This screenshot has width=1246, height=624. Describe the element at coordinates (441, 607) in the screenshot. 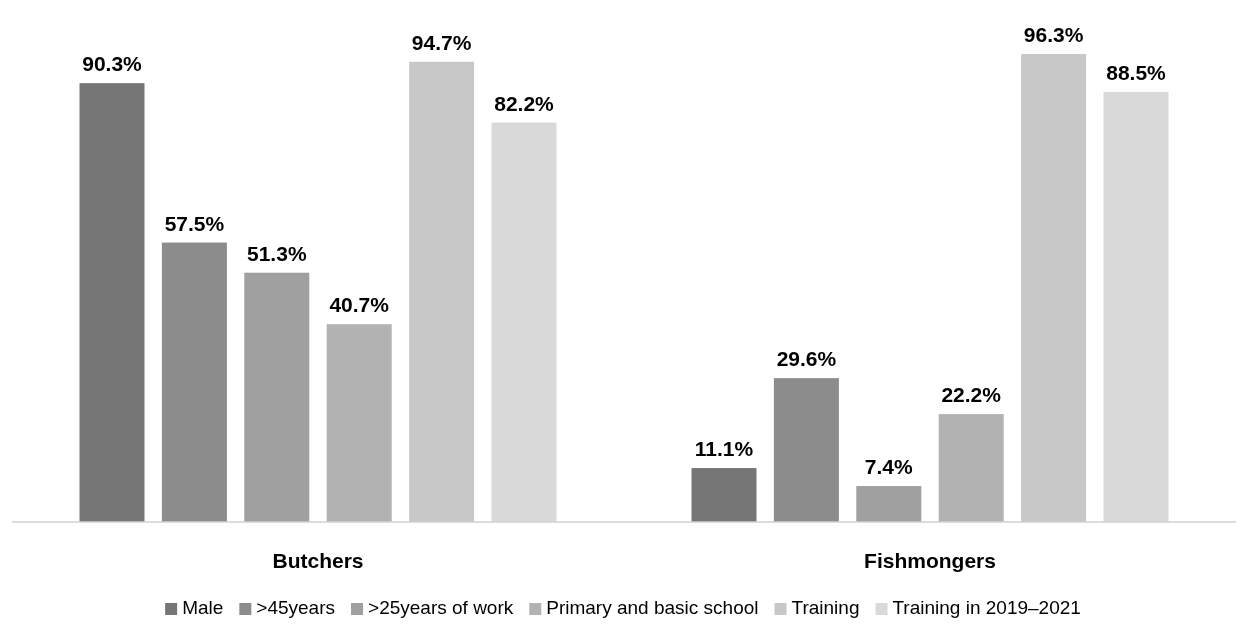

I see `legend-label: >25years of work` at that location.